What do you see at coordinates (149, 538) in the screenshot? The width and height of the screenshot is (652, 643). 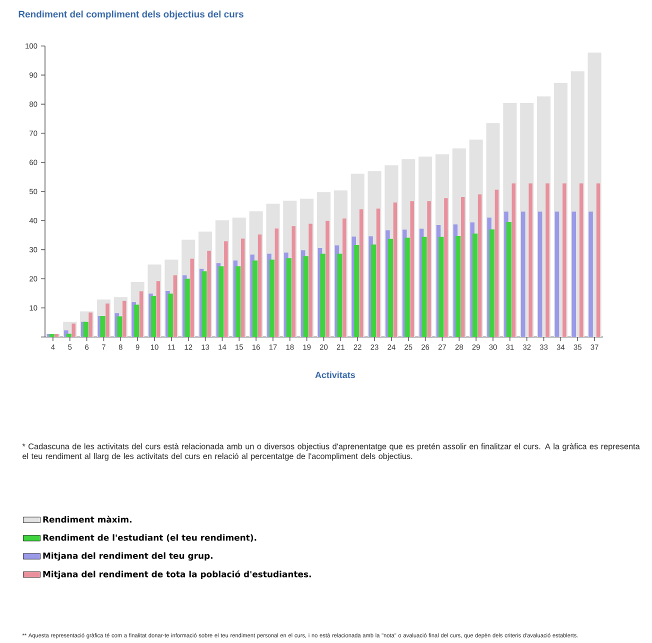 I see `legend-label: Rendiment de l'estudiant (el teu rendiment).` at bounding box center [149, 538].